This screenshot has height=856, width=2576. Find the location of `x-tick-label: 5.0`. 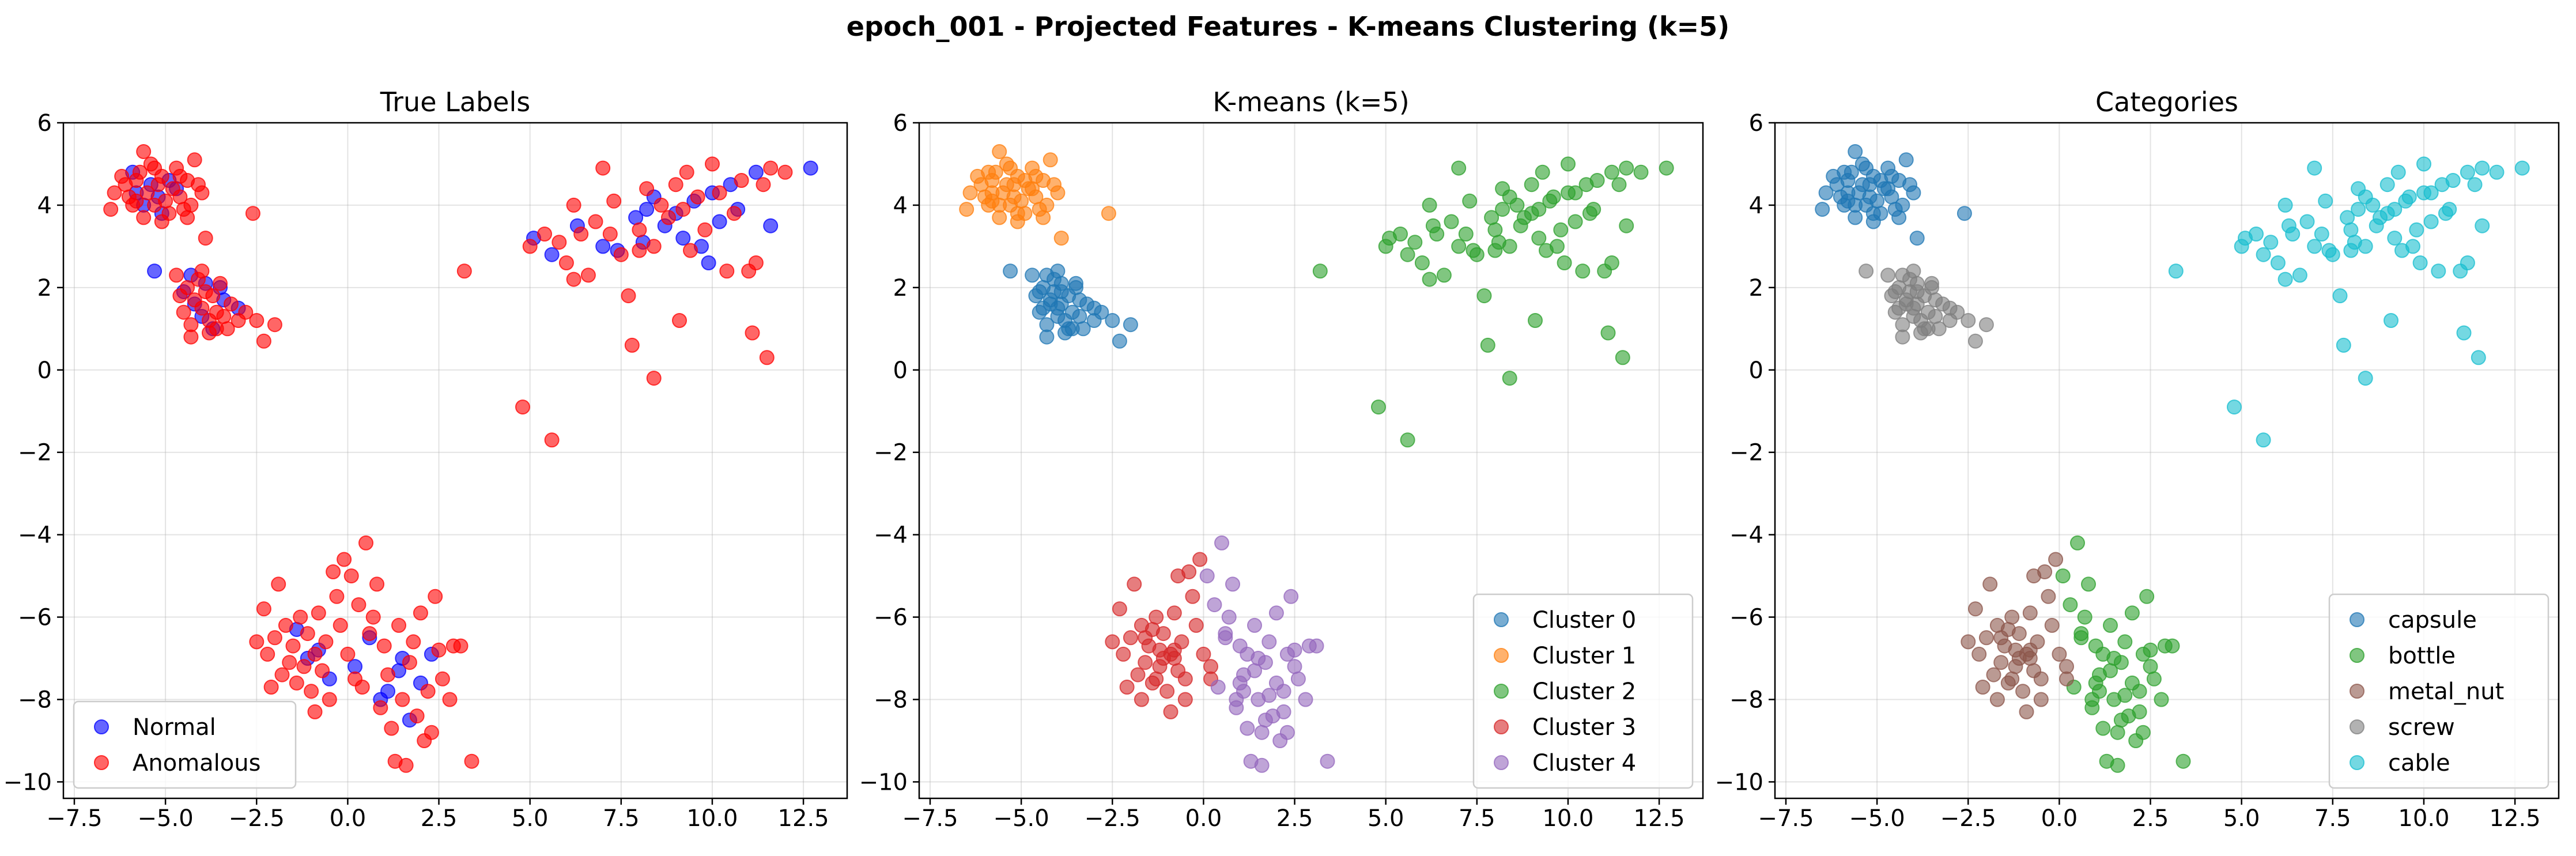

x-tick-label: 5.0 is located at coordinates (530, 818).